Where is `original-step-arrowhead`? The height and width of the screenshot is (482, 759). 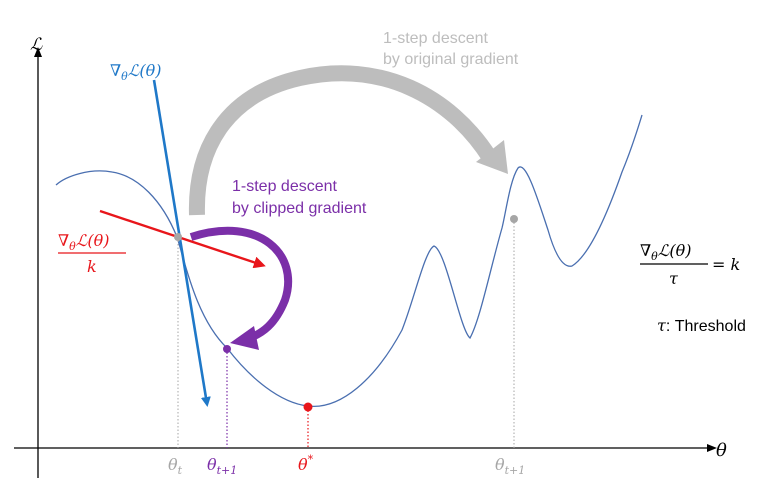
original-step-arrowhead is located at coordinates (492, 157).